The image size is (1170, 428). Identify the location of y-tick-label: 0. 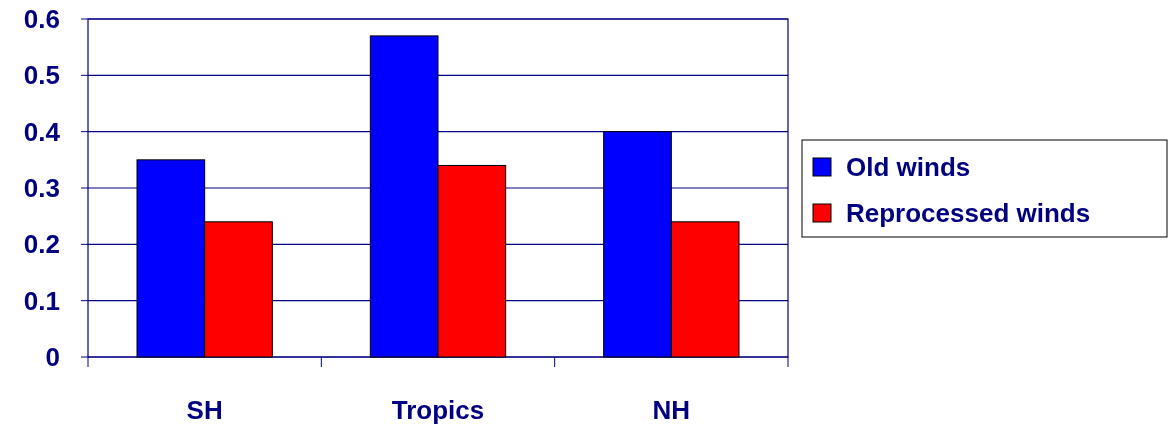
(52, 357).